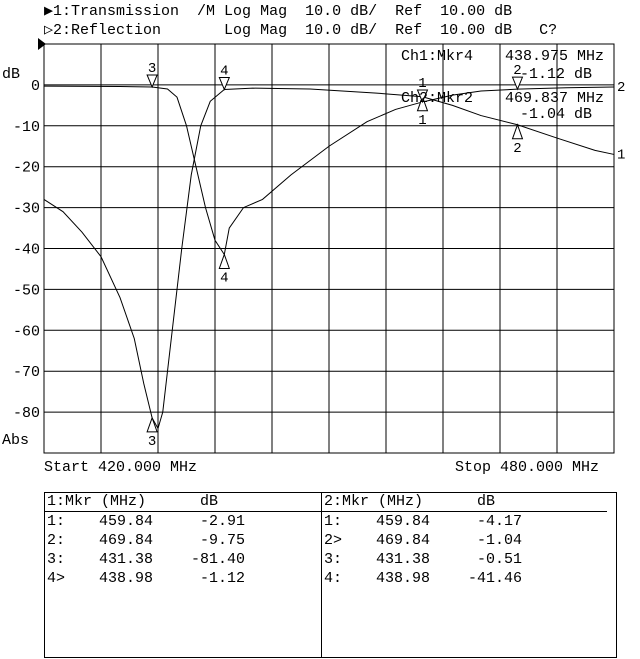 This screenshot has width=640, height=659. What do you see at coordinates (26, 250) in the screenshot?
I see `y-tick-label: -40` at bounding box center [26, 250].